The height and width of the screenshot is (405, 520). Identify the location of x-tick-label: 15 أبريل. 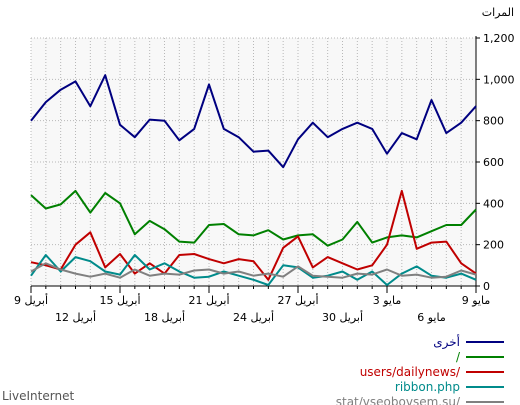
(119, 300).